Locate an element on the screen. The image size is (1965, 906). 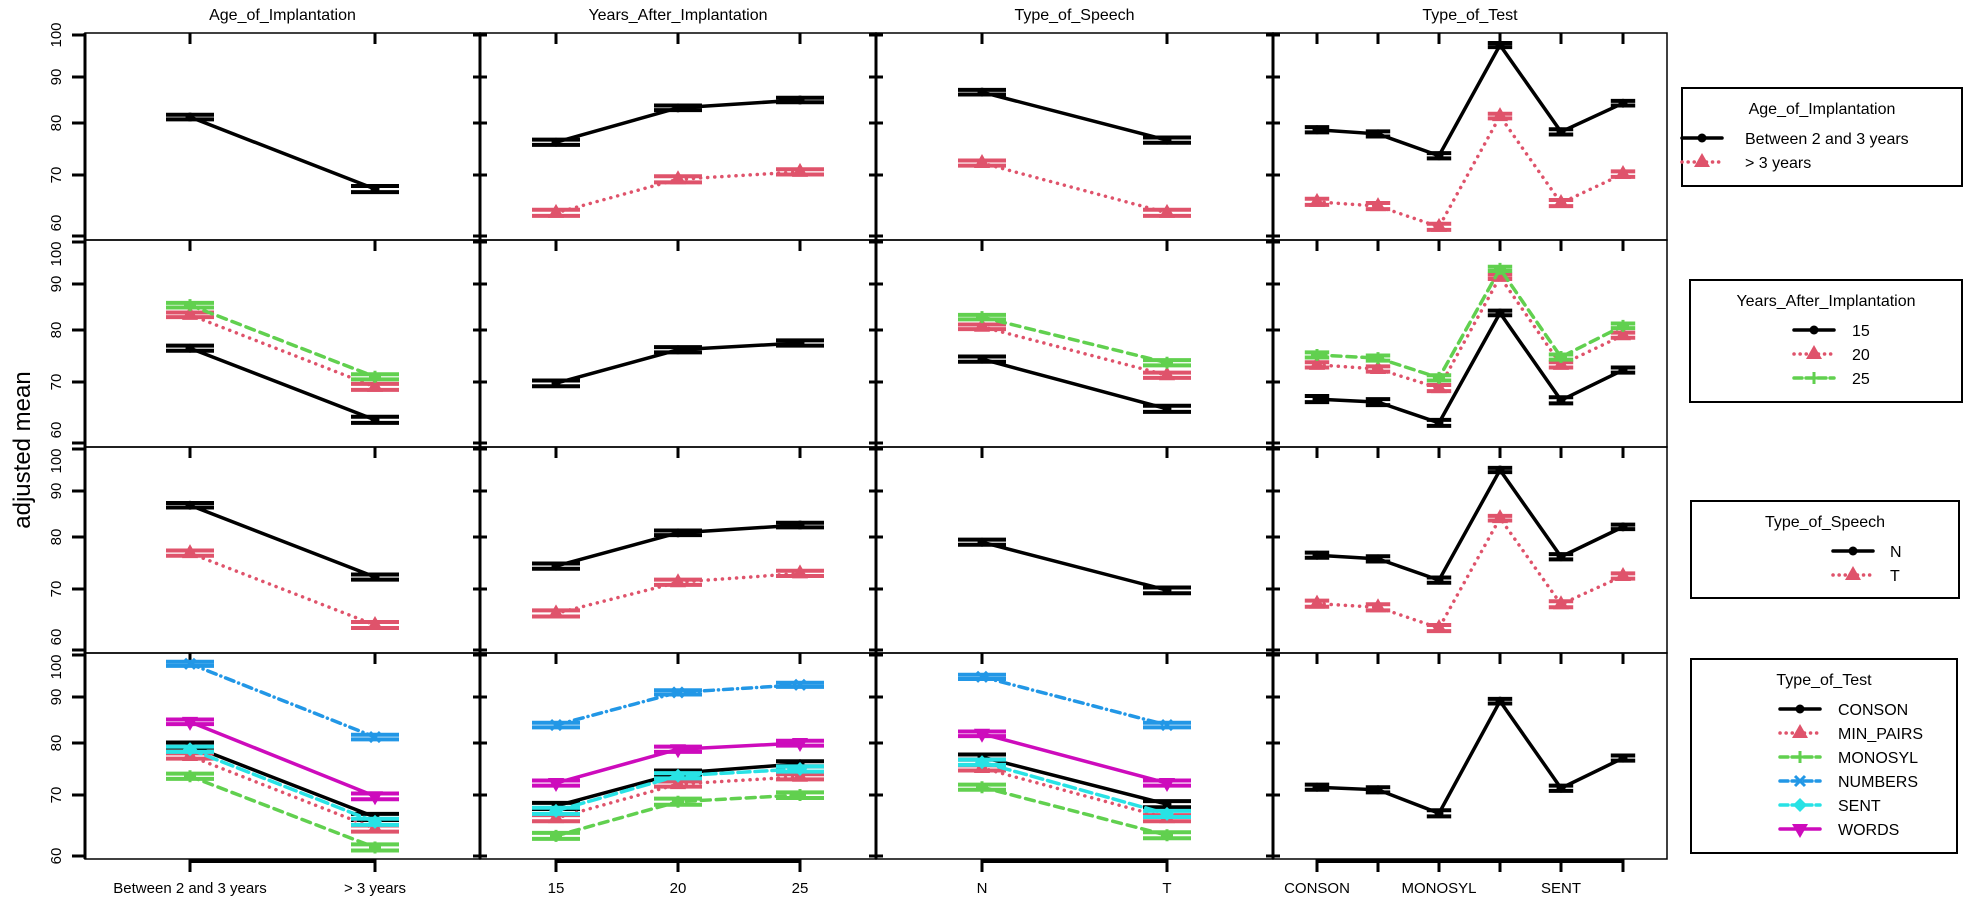
y-tick-label: 100 is located at coordinates (56, 460).